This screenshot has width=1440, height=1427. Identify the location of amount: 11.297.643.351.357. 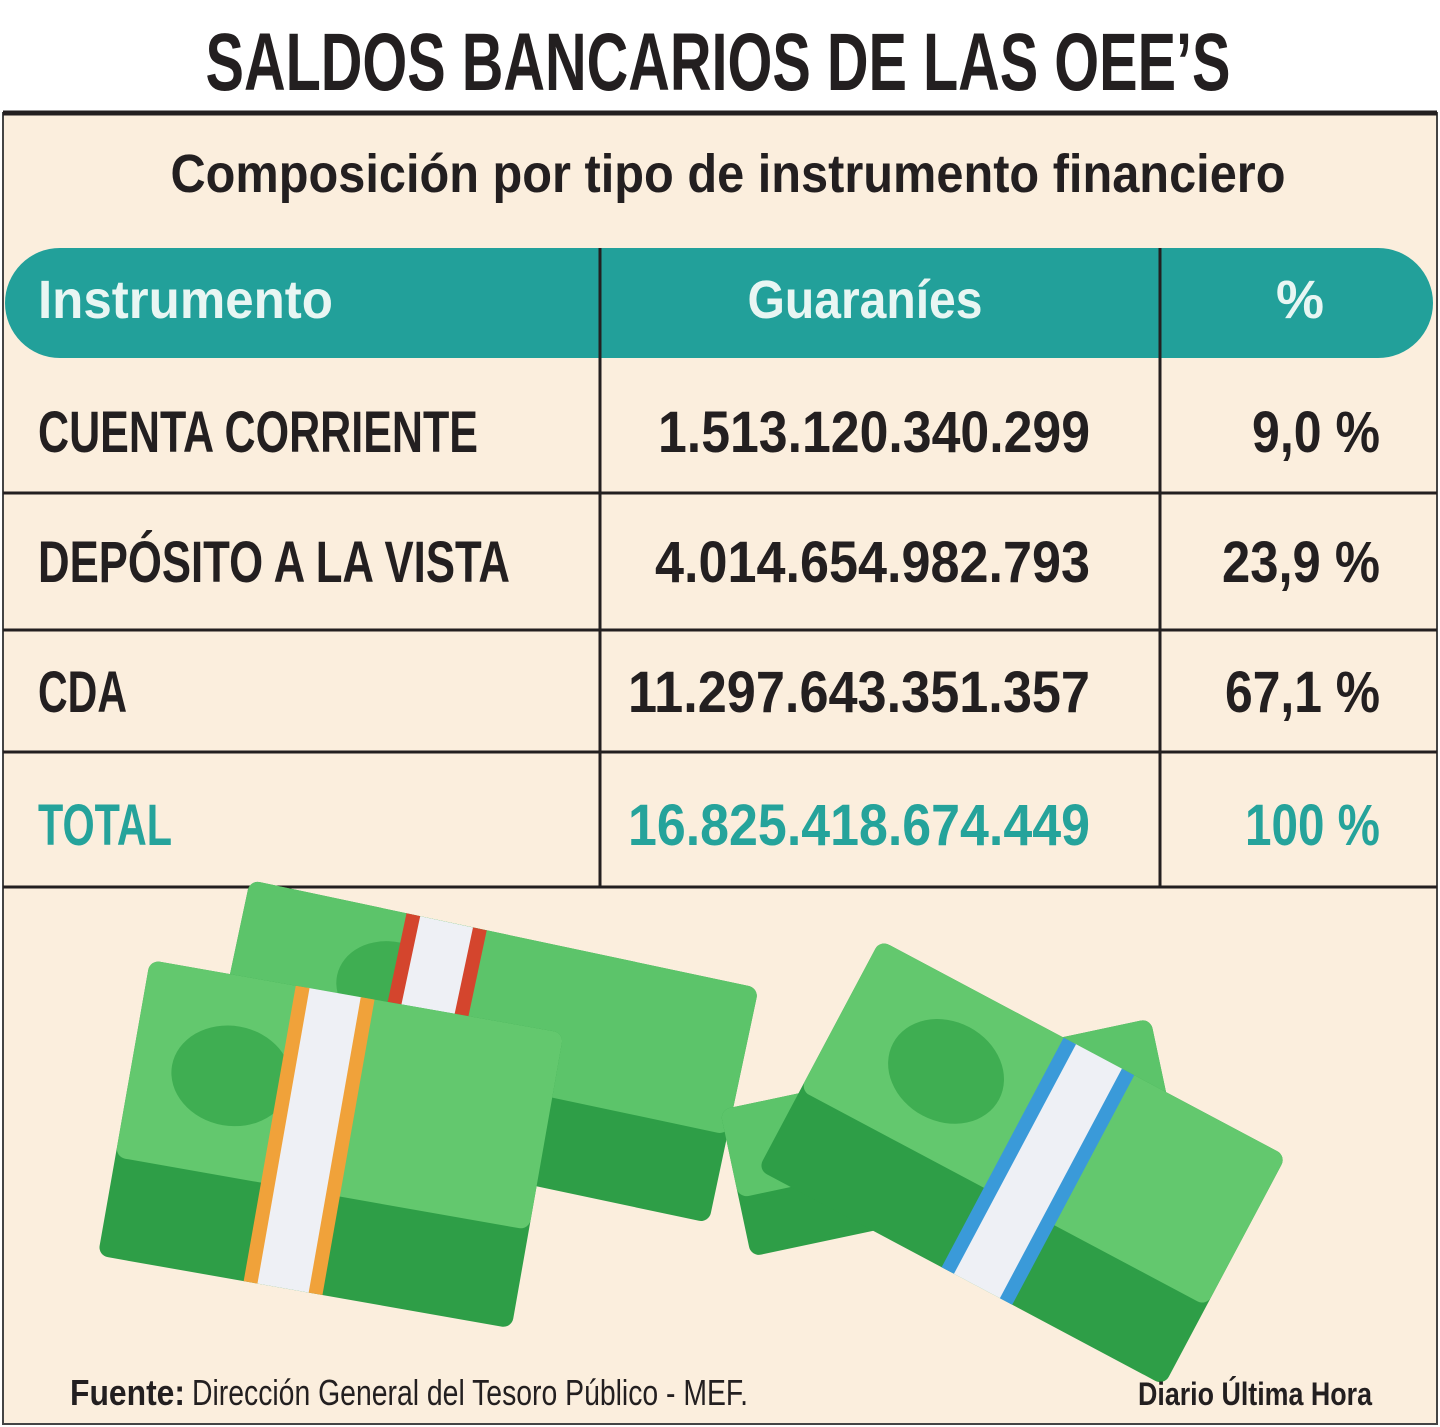
(859, 692).